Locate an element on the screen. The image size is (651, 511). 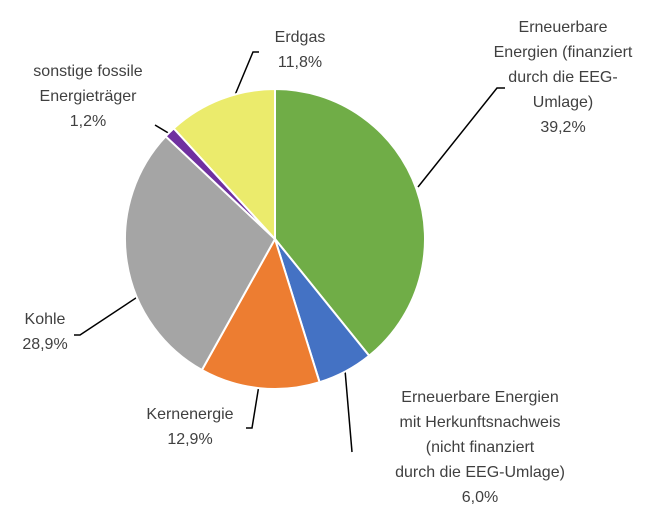
slice-label: Kohle is located at coordinates (45, 319).